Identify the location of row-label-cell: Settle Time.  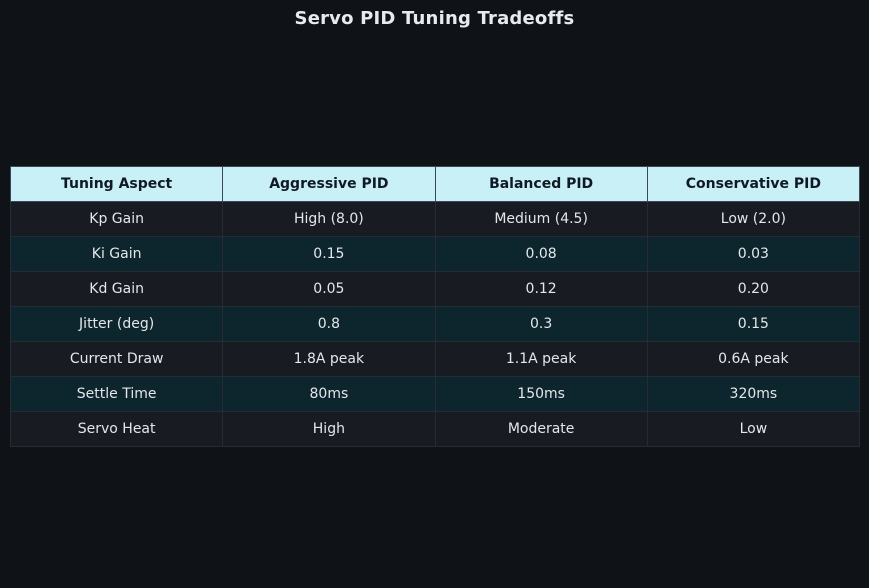
(116, 394).